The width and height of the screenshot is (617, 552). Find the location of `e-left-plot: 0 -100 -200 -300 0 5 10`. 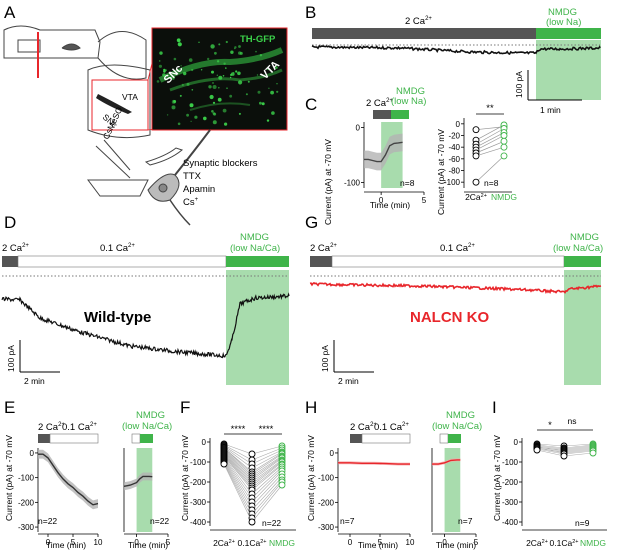

e-left-plot: 0 -100 -200 -300 0 5 10 is located at coordinates (60, 497).